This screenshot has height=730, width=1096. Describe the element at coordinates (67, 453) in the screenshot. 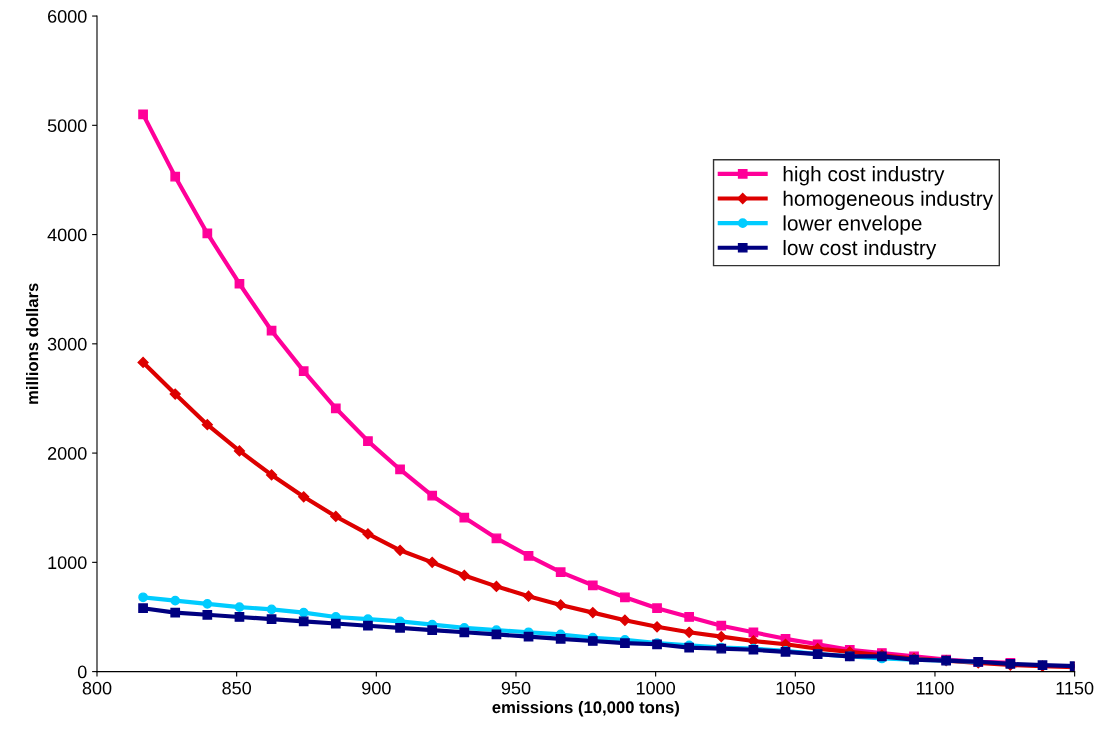

I see `y-tick-label: 2000` at that location.